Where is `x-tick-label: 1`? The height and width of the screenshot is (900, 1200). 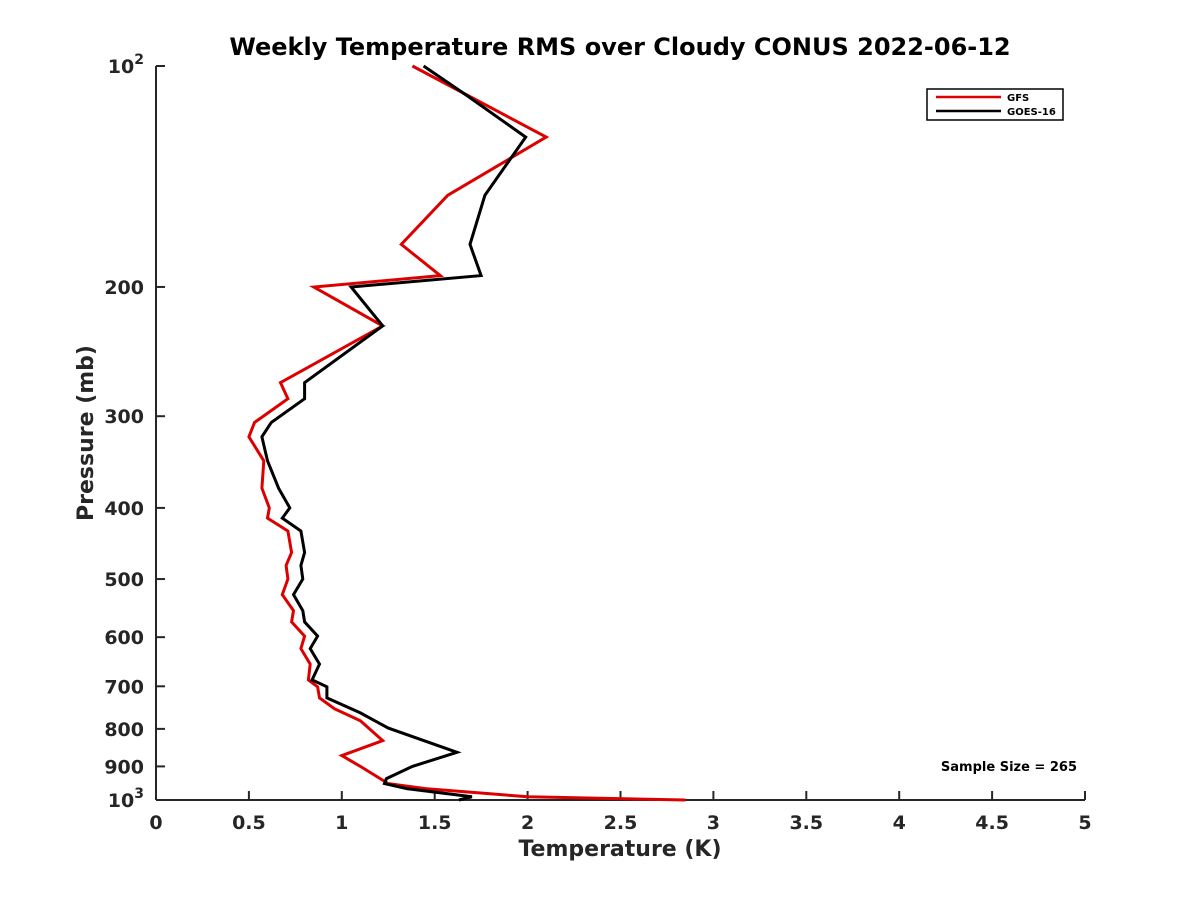
x-tick-label: 1 is located at coordinates (341, 823).